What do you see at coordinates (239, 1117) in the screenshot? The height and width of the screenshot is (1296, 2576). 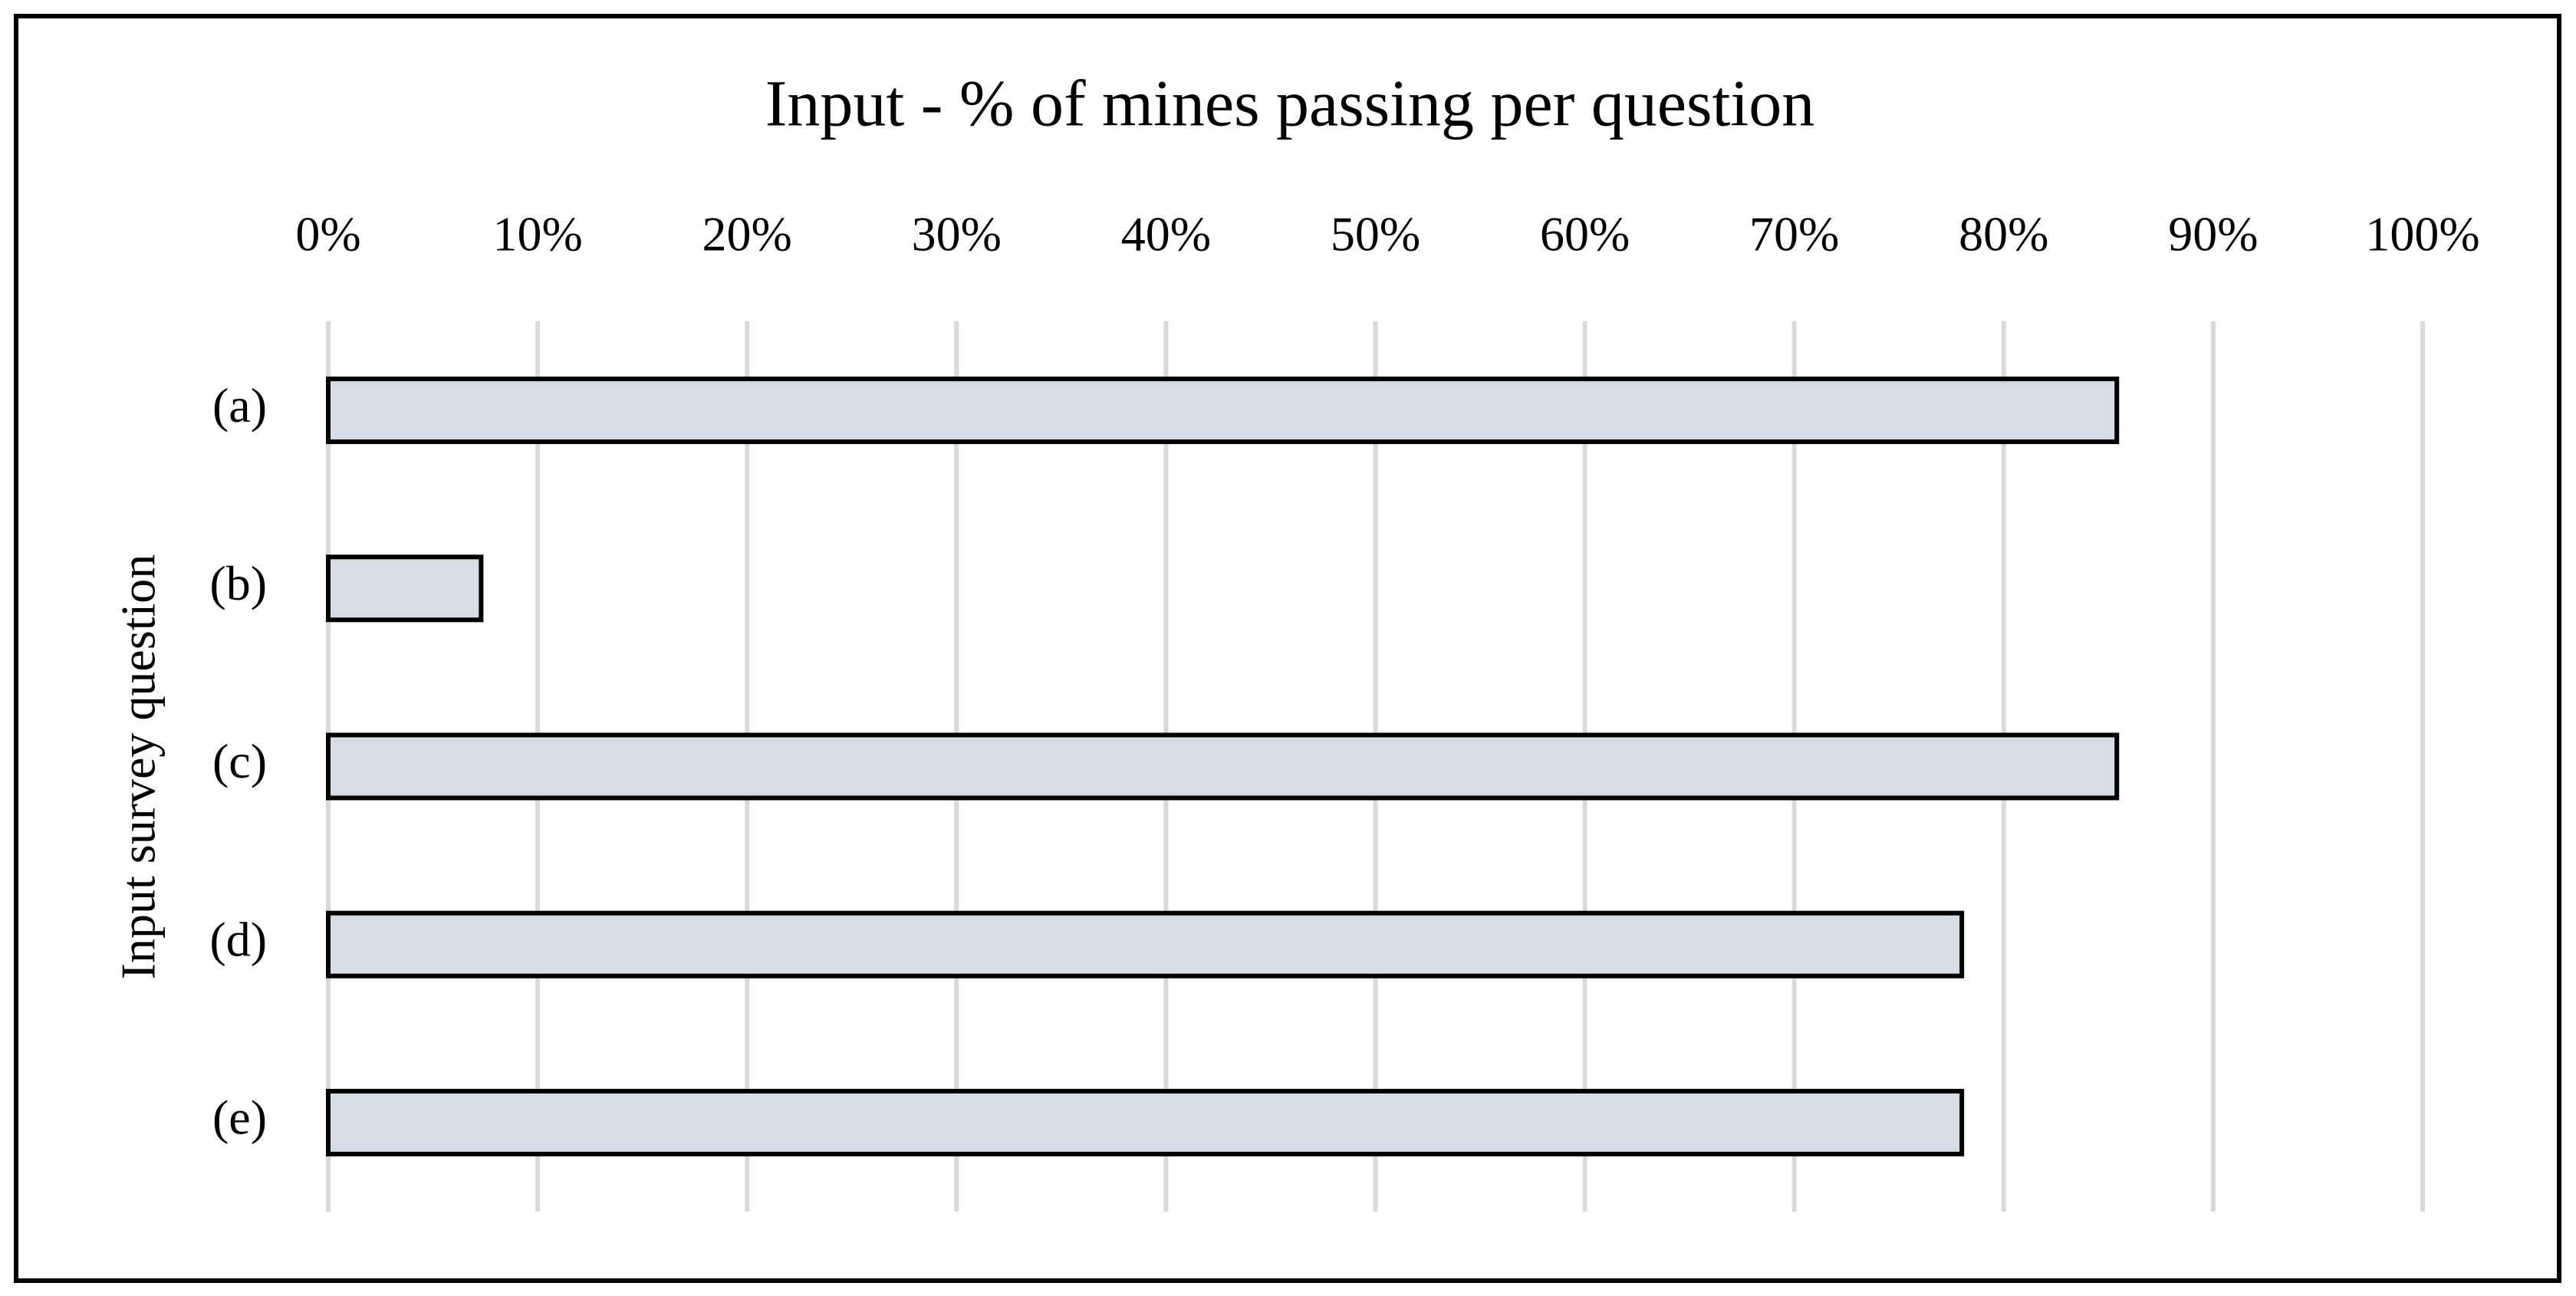 I see `y-tick-label: (e)` at bounding box center [239, 1117].